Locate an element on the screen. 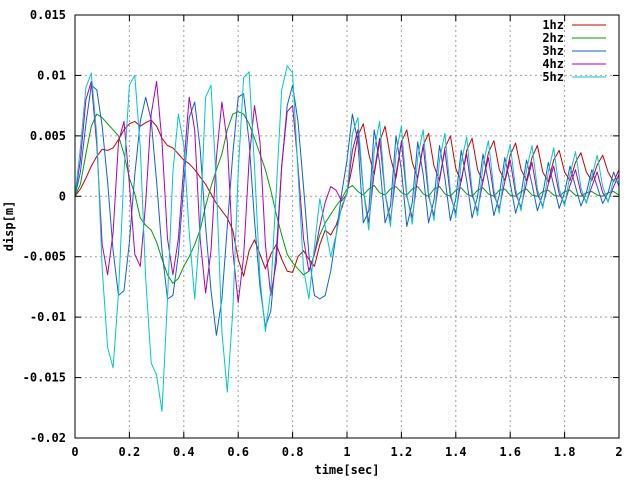 The width and height of the screenshot is (640, 485). legend-label-3hz: 3hz is located at coordinates (553, 51).